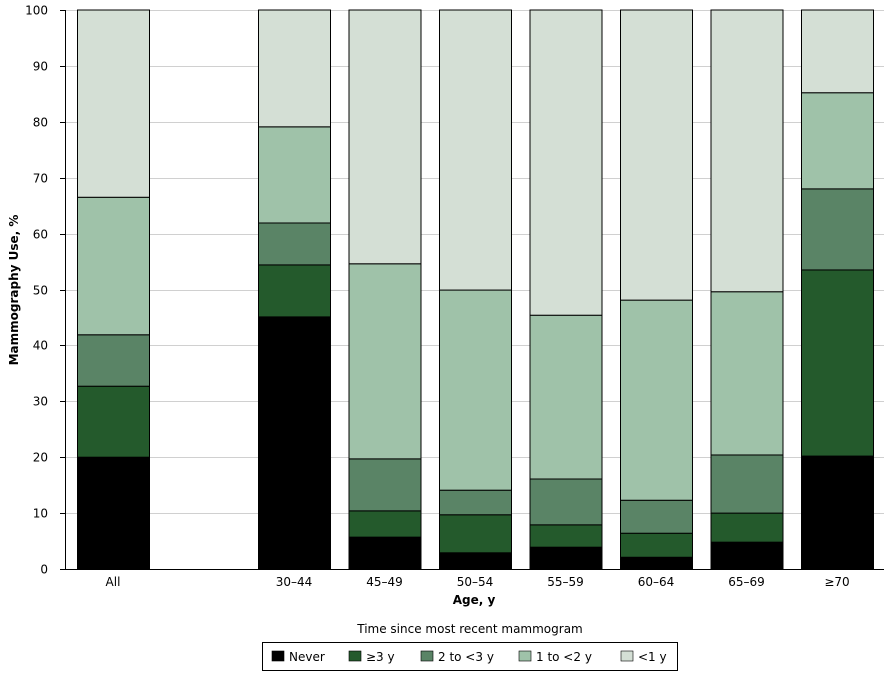 The image size is (894, 681). What do you see at coordinates (746, 582) in the screenshot?
I see `x-tick-label: 65–69` at bounding box center [746, 582].